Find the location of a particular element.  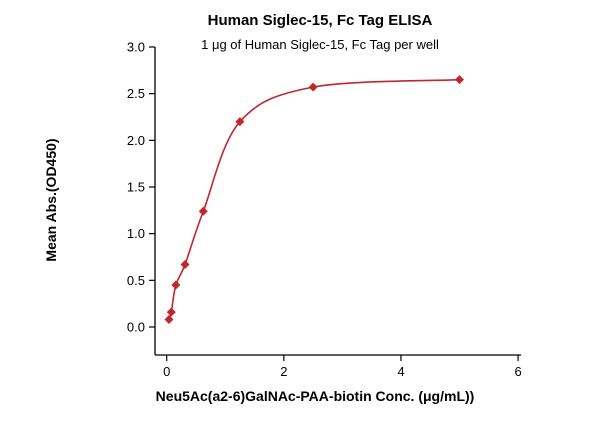

chart-subtitle: 1 μg of Human Siglec-15, Fc Tag per well is located at coordinates (320, 44).